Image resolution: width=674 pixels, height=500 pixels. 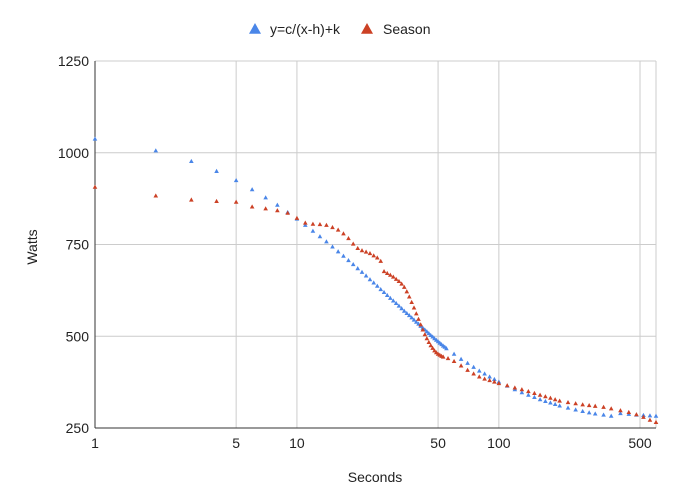 I want to click on legend-marker-season, so click(x=367, y=28).